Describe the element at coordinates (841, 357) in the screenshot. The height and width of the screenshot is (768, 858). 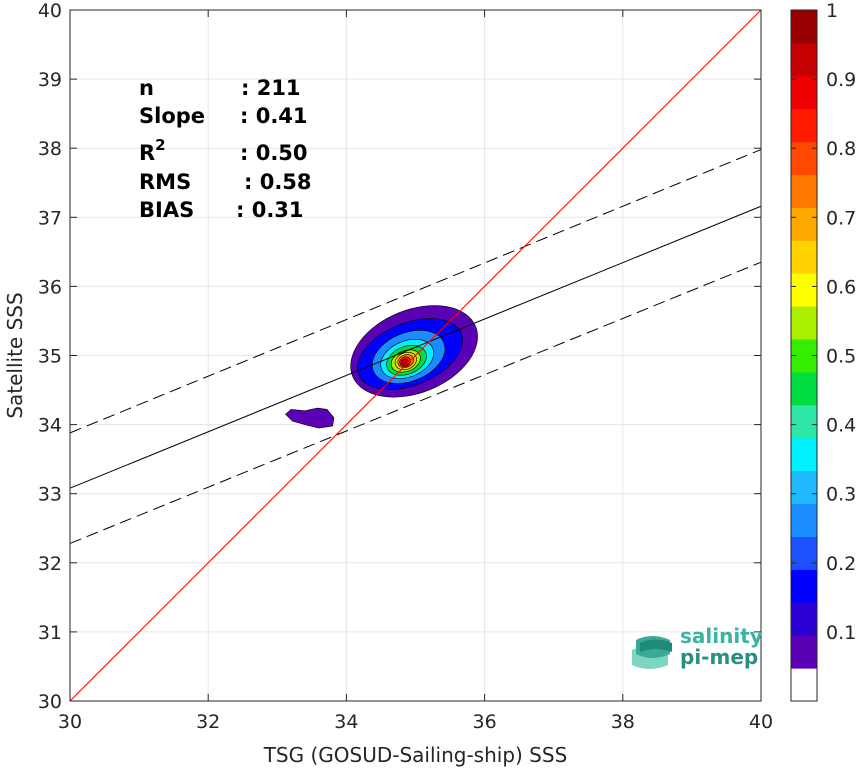
I see `colorbar-tick-label: 0.5` at that location.